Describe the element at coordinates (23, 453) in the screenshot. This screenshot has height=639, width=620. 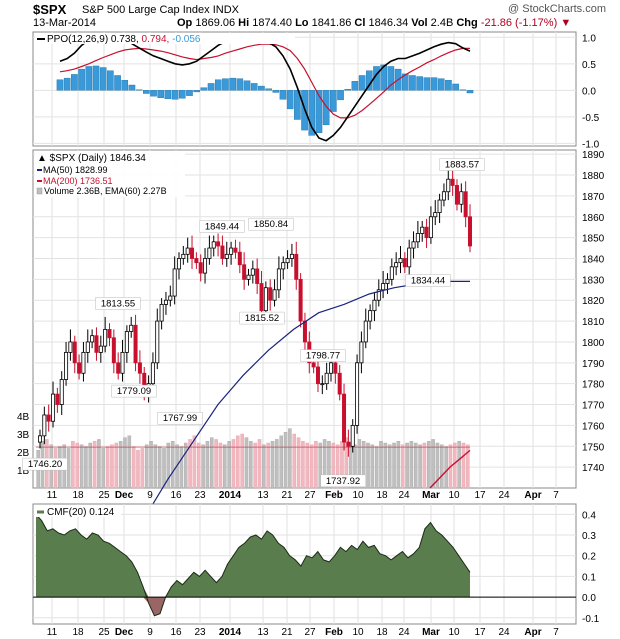
I see `volume-y-tick: 2B` at that location.